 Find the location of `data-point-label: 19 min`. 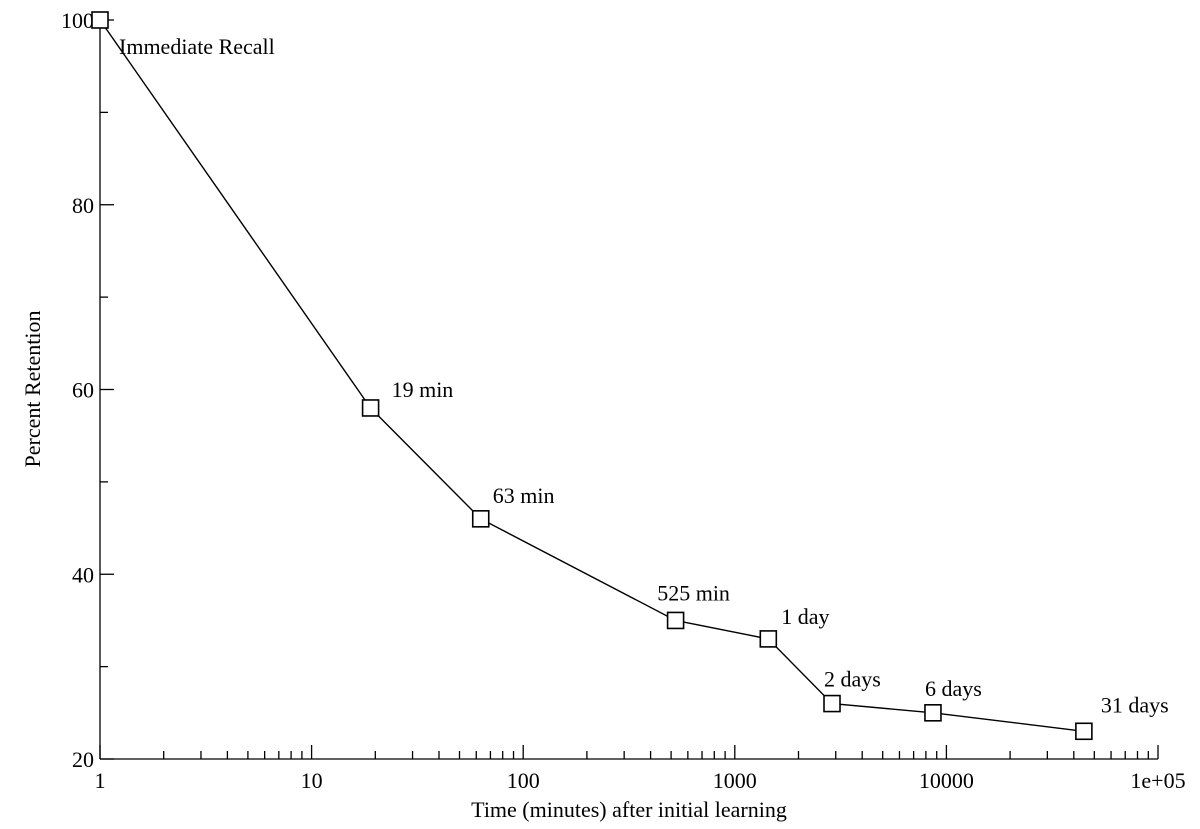

data-point-label: 19 min is located at coordinates (423, 389).